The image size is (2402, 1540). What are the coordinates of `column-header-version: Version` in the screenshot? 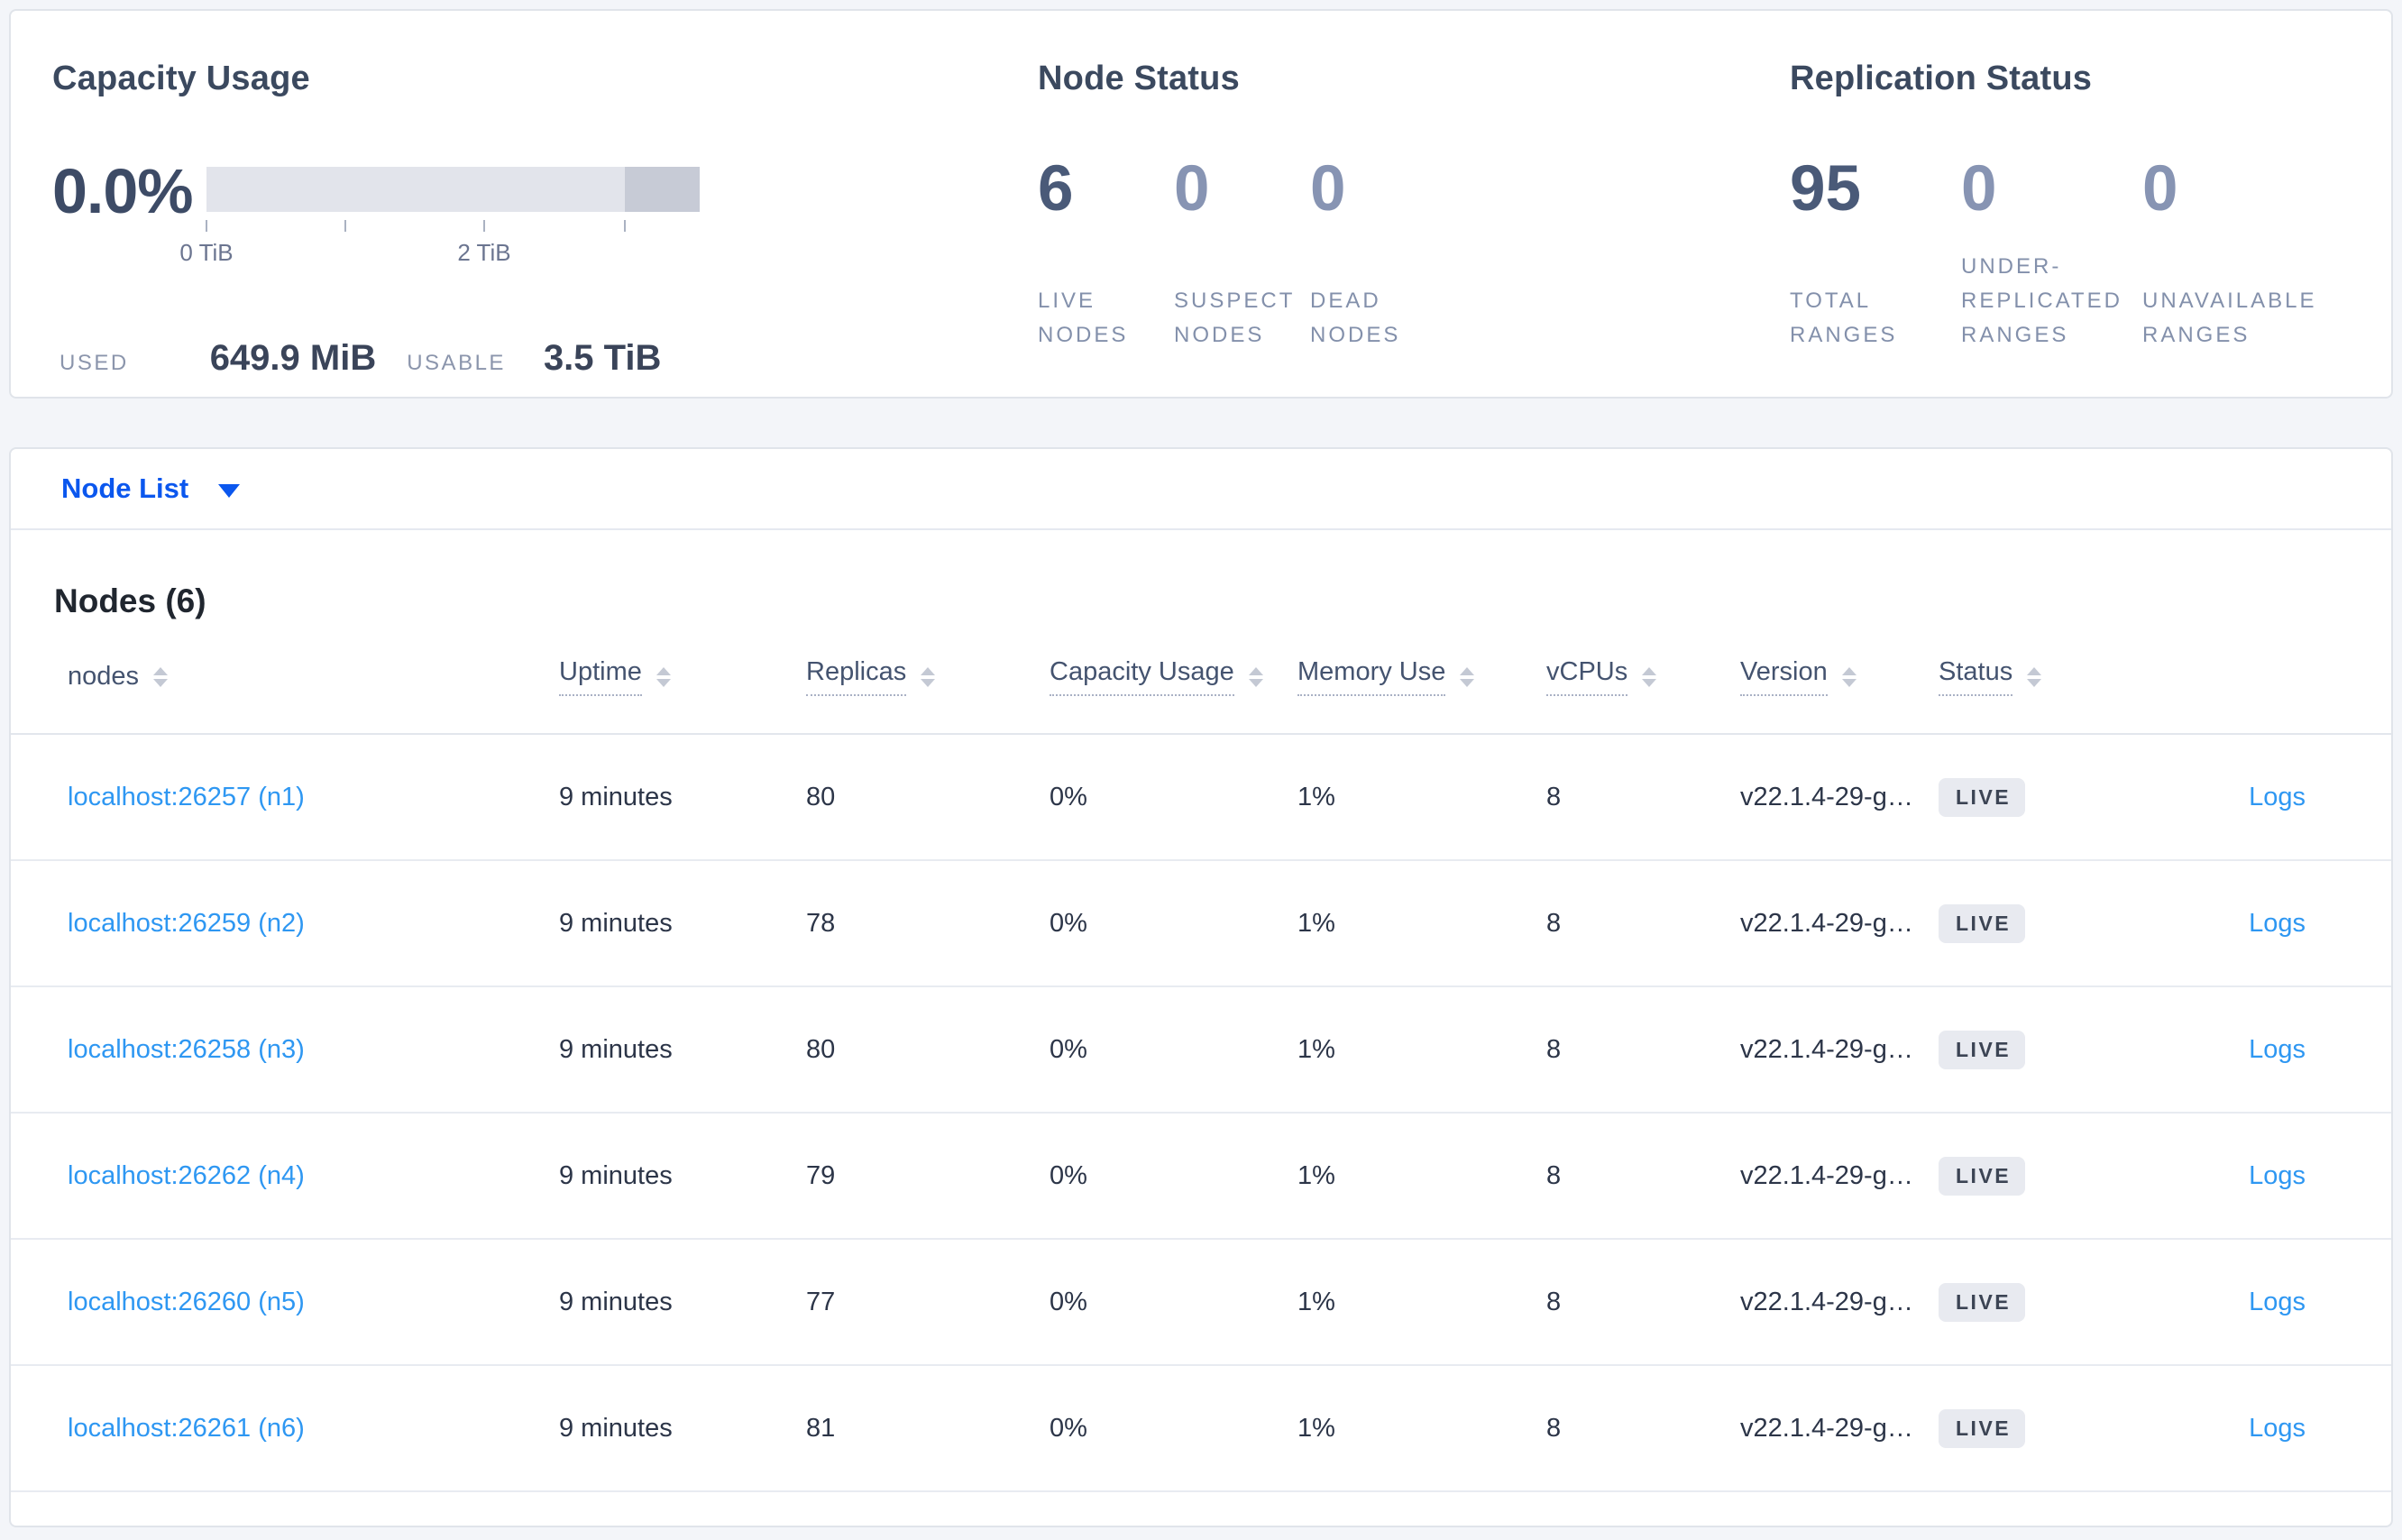 It's located at (1839, 677).